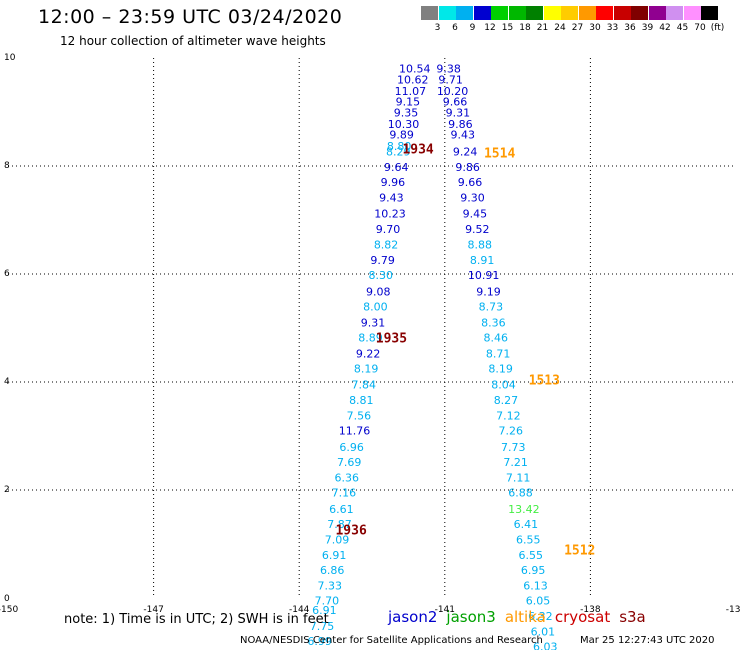 The image size is (740, 650). Describe the element at coordinates (496, 338) in the screenshot. I see `wave-height-value: 8.46` at that location.